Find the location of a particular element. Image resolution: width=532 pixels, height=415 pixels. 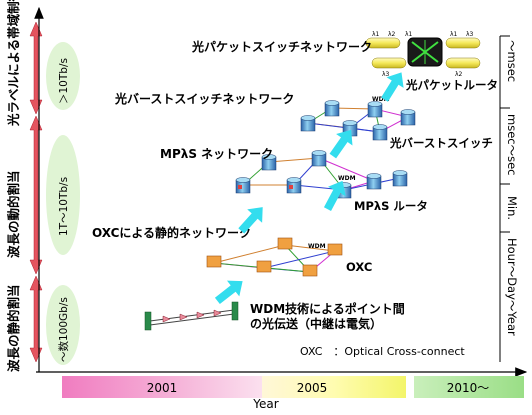

stage-oxc-network: OXCによる静的ネットワーク is located at coordinates (171, 232).